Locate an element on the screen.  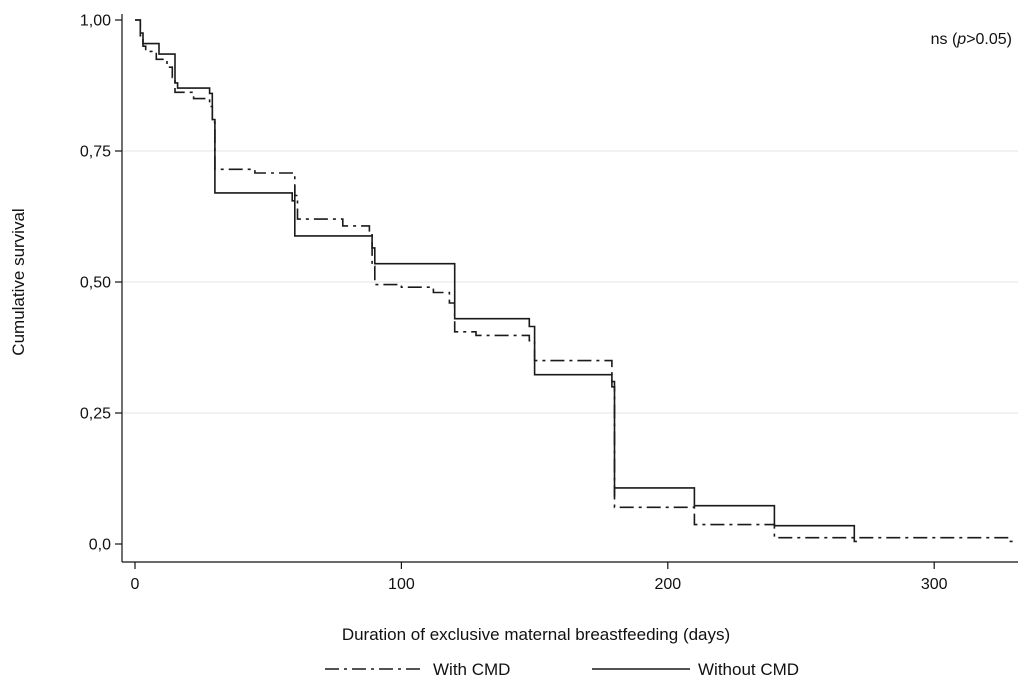
y-tick-label-3: 0,75 is located at coordinates (95, 152).